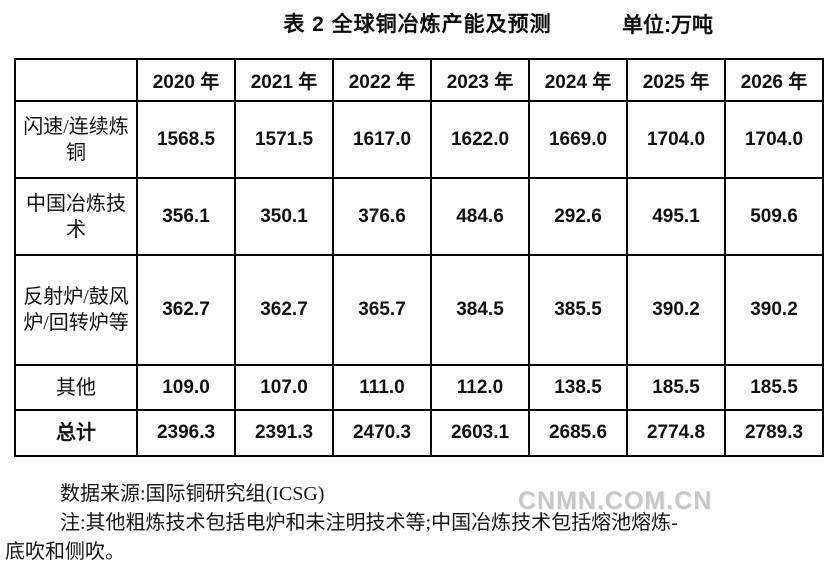 The image size is (835, 569). Describe the element at coordinates (382, 387) in the screenshot. I see `table-cell: 111.0` at that location.